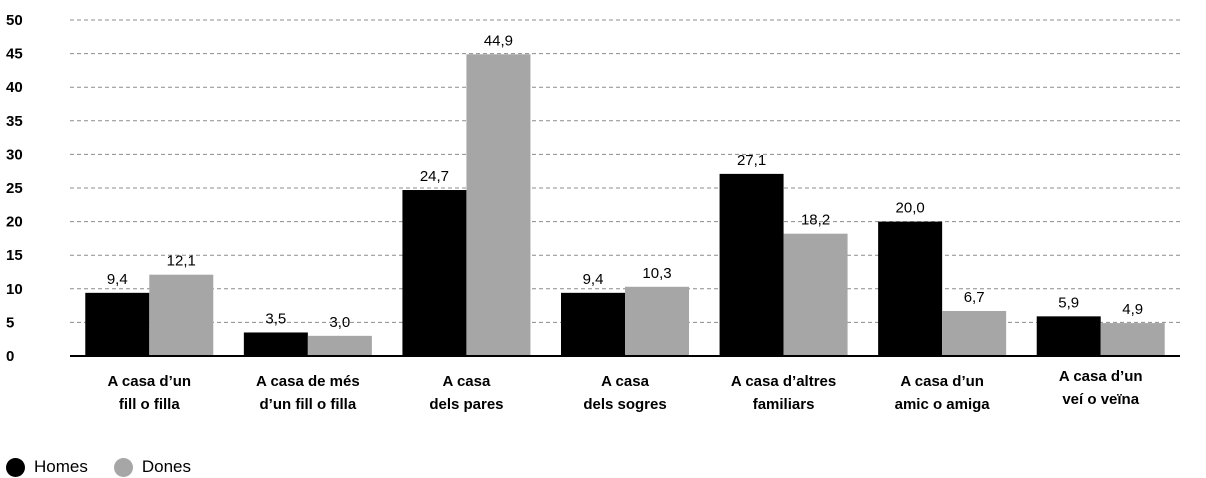  I want to click on y-tick-label: 10, so click(14, 289).